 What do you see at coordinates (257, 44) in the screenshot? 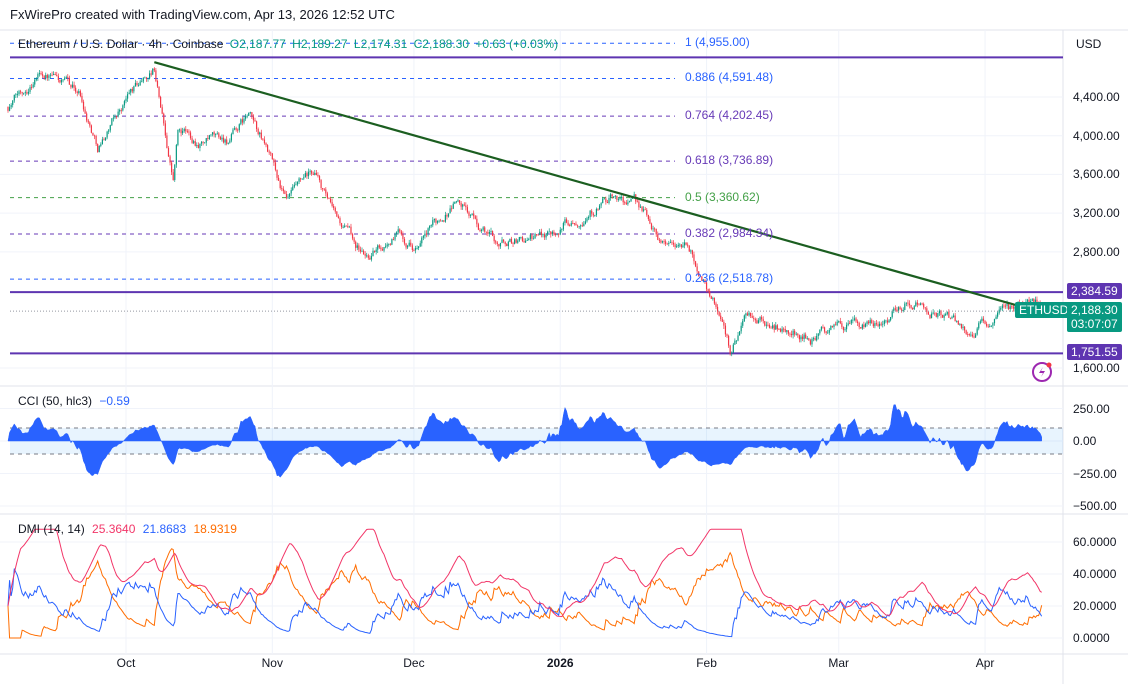
I see `open-value: O2,187.77` at bounding box center [257, 44].